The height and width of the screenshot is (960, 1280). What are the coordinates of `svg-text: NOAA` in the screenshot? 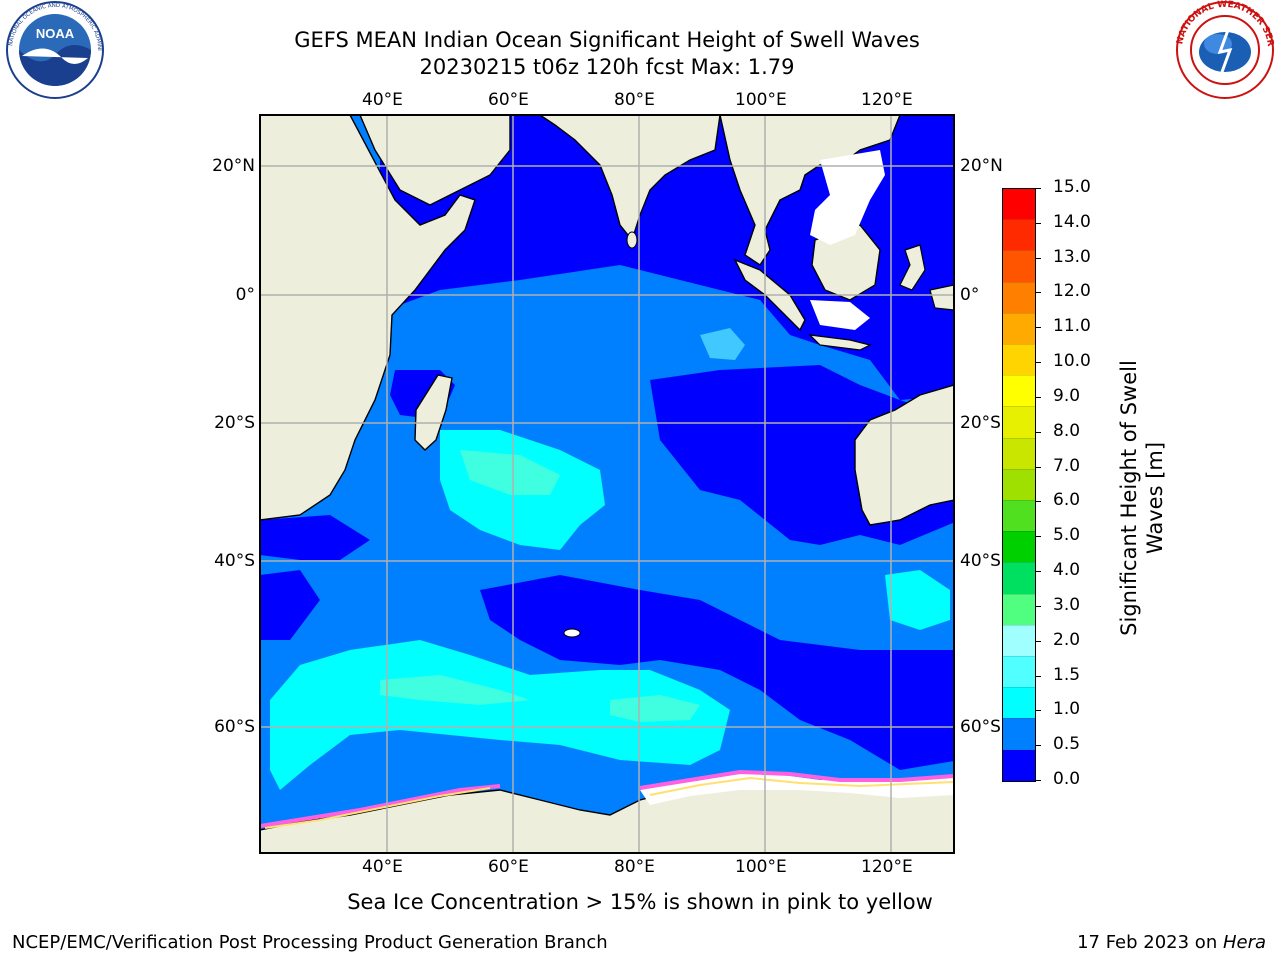 It's located at (55, 33).